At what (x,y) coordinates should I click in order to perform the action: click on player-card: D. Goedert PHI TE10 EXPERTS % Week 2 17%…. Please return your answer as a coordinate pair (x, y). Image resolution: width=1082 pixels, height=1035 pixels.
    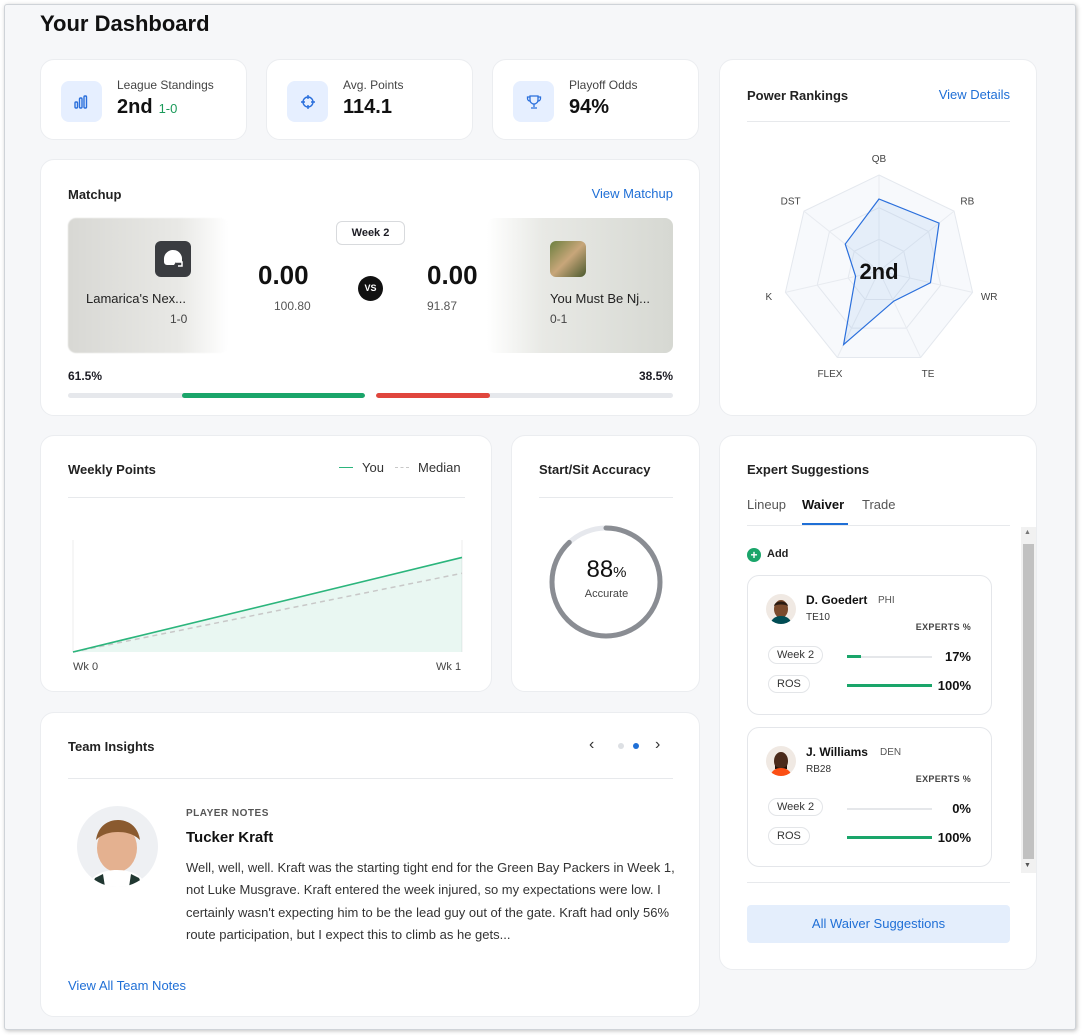
    Looking at the image, I should click on (869, 645).